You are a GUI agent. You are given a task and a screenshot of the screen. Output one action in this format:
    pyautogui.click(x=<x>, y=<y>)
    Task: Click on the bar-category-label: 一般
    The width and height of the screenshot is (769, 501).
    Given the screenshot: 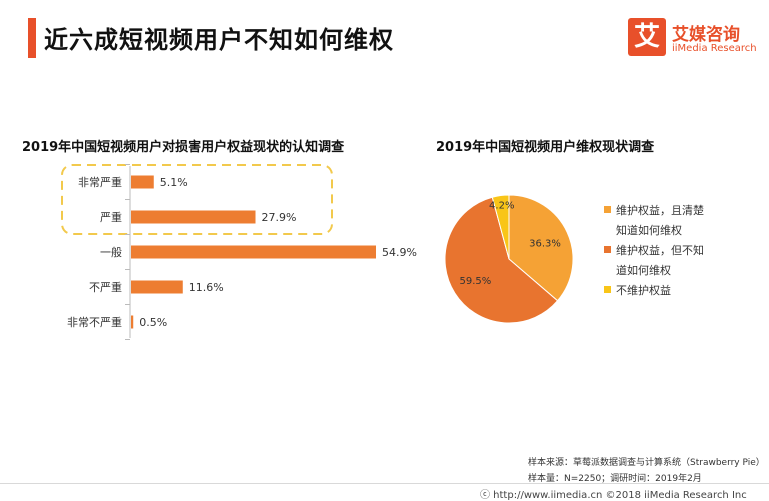 What is the action you would take?
    pyautogui.click(x=111, y=252)
    